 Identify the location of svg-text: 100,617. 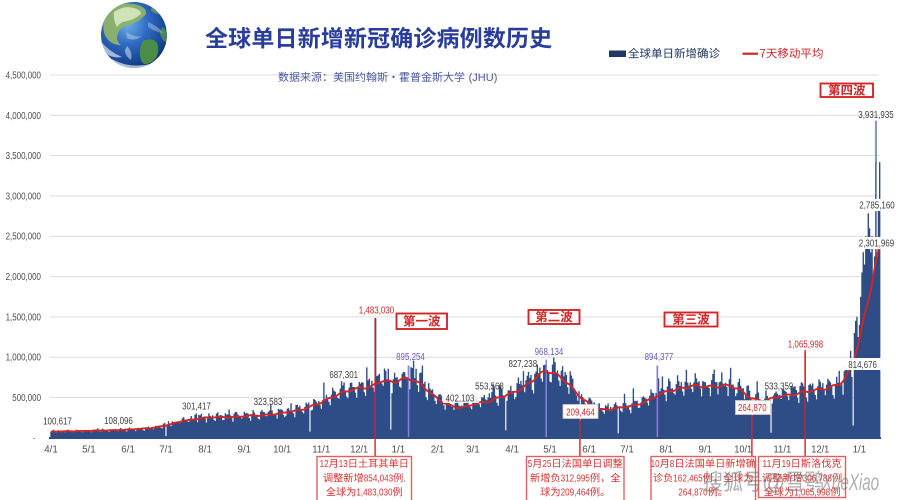
(57, 422).